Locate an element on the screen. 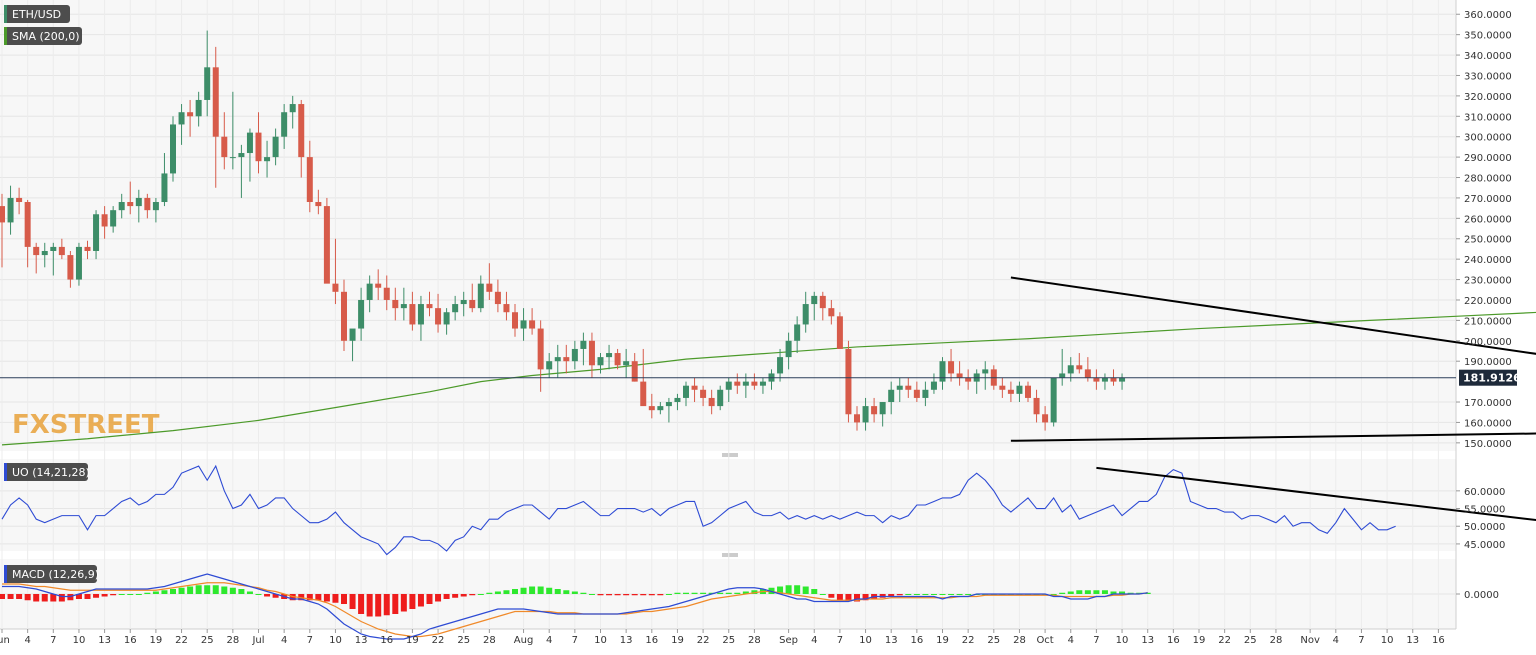 The image size is (1536, 655). legend-uo: UO (14,21,28) is located at coordinates (47, 472).